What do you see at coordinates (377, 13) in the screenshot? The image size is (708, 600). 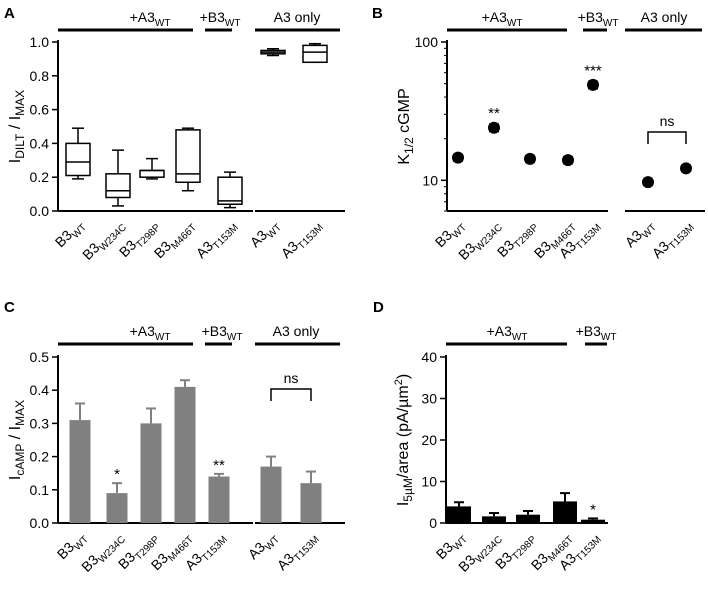 I see `panel-letter: B` at bounding box center [377, 13].